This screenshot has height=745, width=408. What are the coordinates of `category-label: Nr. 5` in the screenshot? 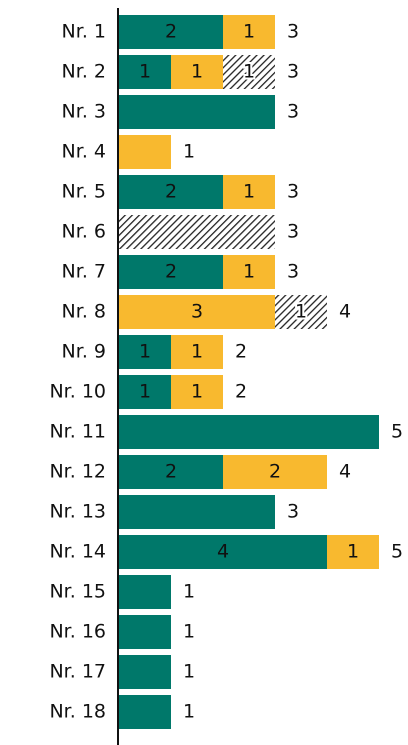 It's located at (84, 192).